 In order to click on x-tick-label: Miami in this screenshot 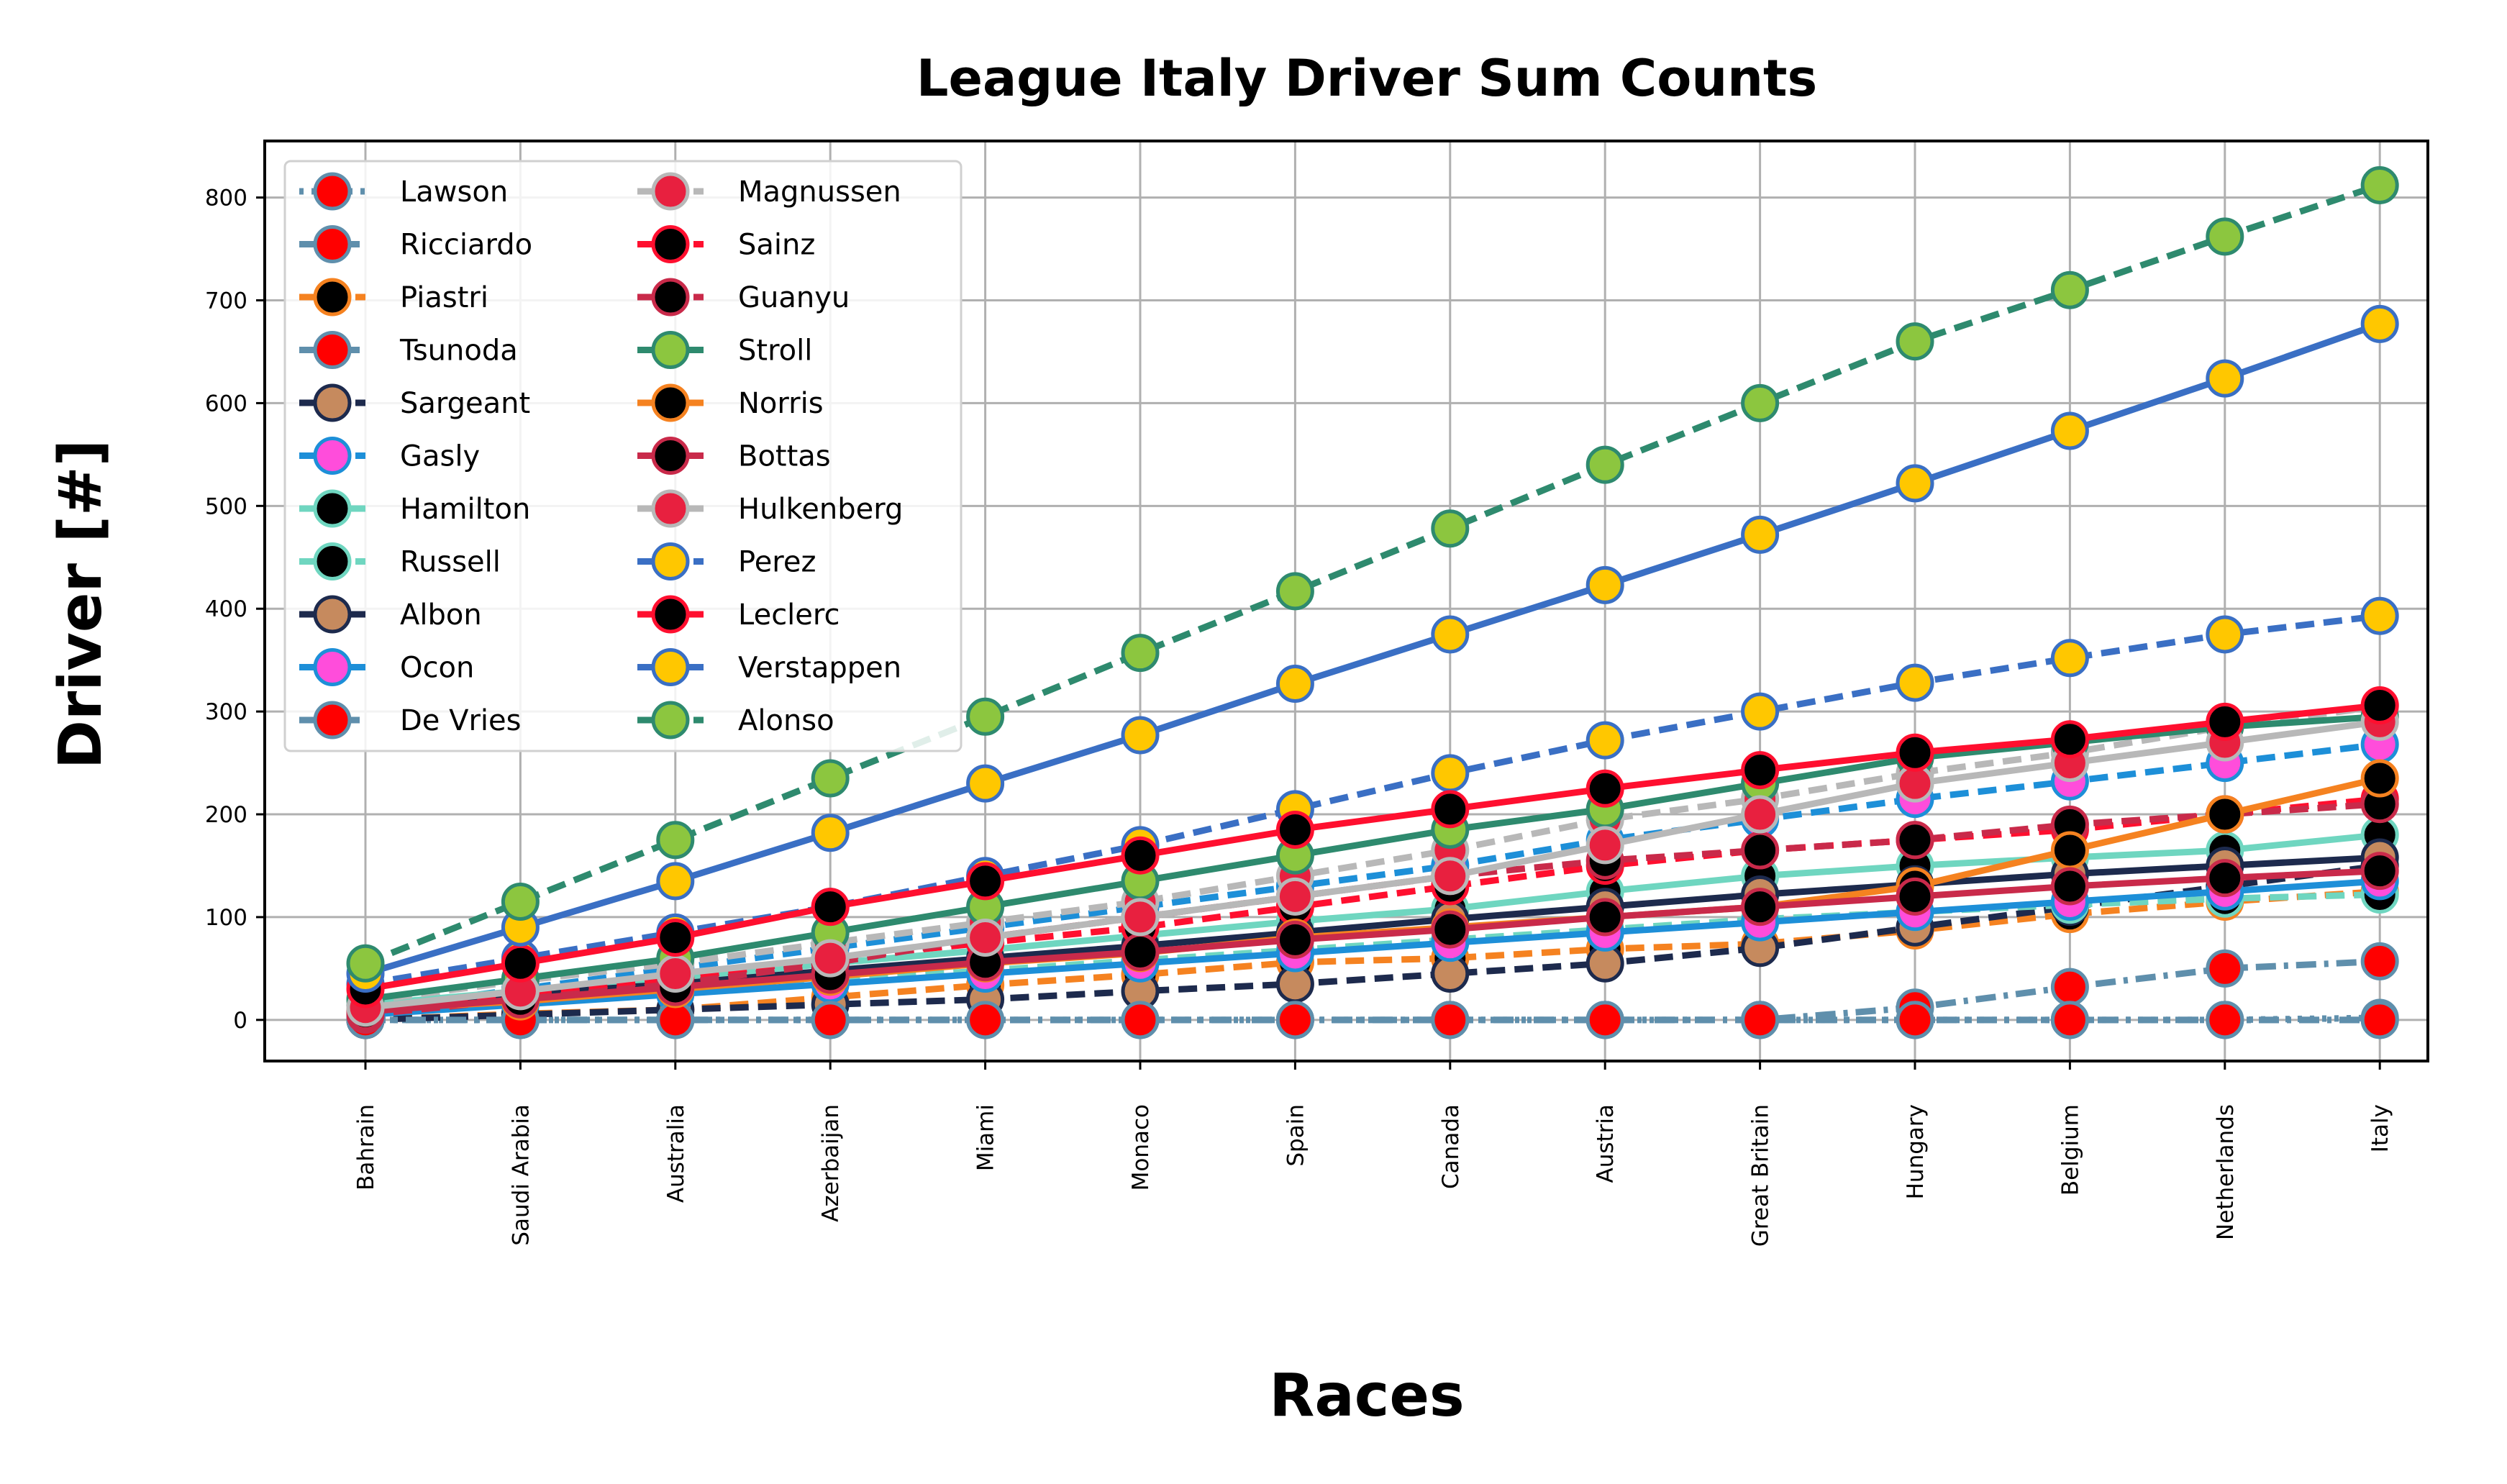, I will do `click(986, 1137)`.